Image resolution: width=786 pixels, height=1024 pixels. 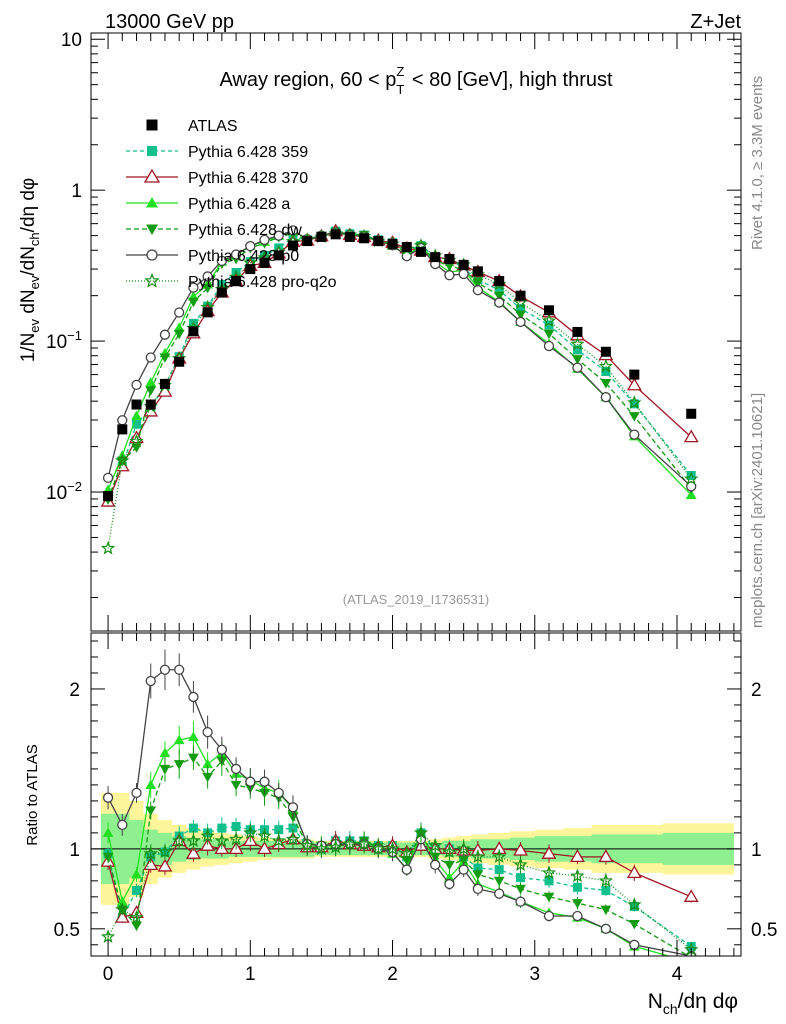 I want to click on main-y-axis-label: 1/Nev dNev/dNch/dη dφ, so click(x=30, y=270).